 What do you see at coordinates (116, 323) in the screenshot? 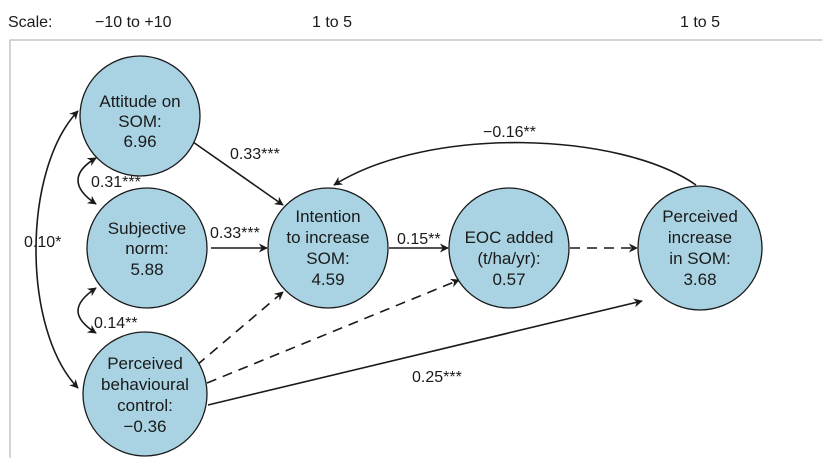
I see `label-norm-pbc: 0.14**` at bounding box center [116, 323].